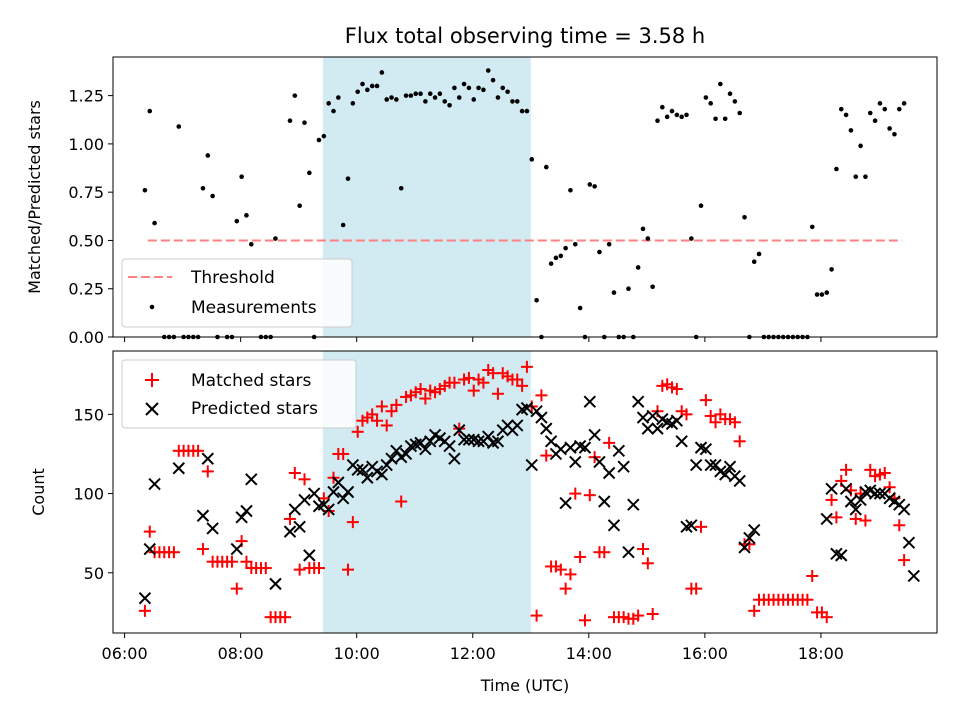  I want to click on ratio-y-tick-label: 1.25, so click(86, 96).